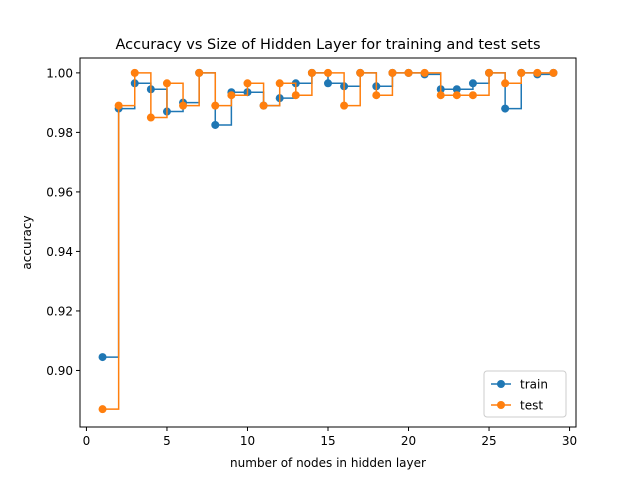  What do you see at coordinates (59, 311) in the screenshot?
I see `y-tick-label: 0.92` at bounding box center [59, 311].